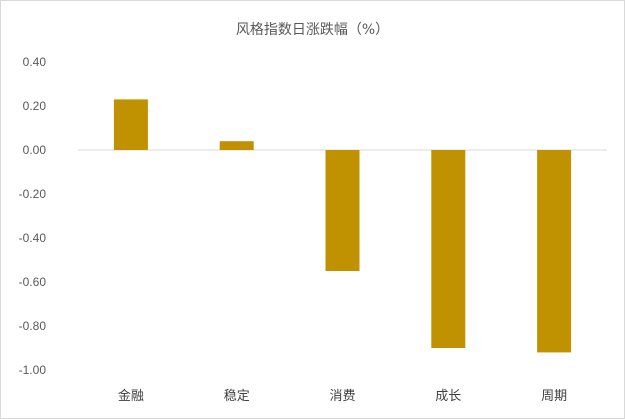  What do you see at coordinates (554, 396) in the screenshot?
I see `x-category-label: 周期` at bounding box center [554, 396].